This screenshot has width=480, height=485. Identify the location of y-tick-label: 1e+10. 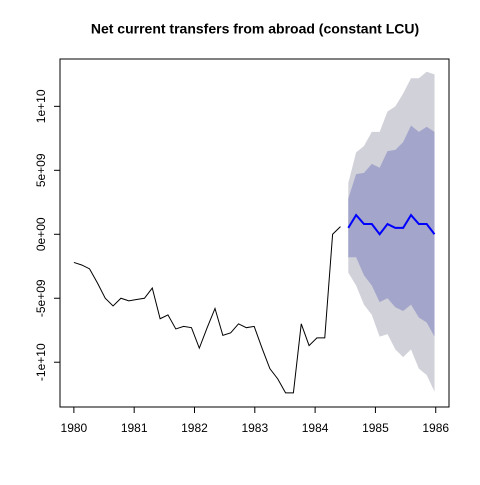
(41, 106).